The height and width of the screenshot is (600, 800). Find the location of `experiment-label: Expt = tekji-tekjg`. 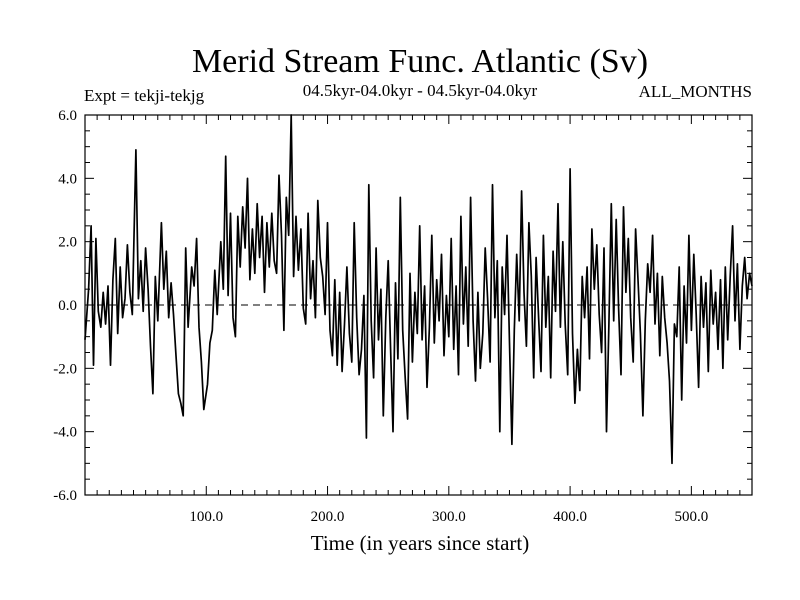

experiment-label: Expt = tekji-tekjg is located at coordinates (144, 95).